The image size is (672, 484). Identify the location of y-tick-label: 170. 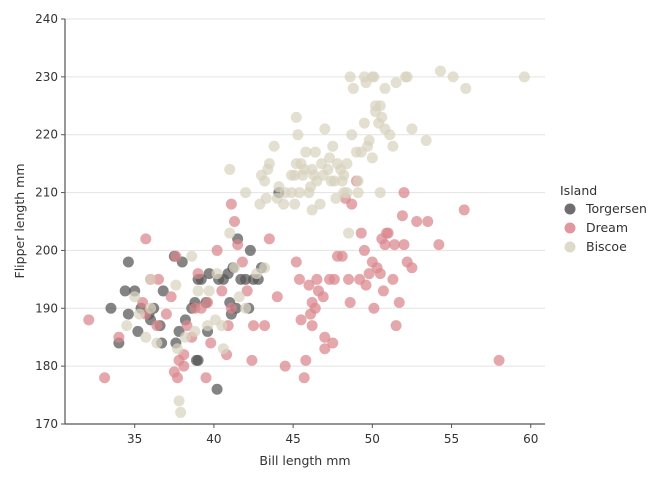
(46, 424).